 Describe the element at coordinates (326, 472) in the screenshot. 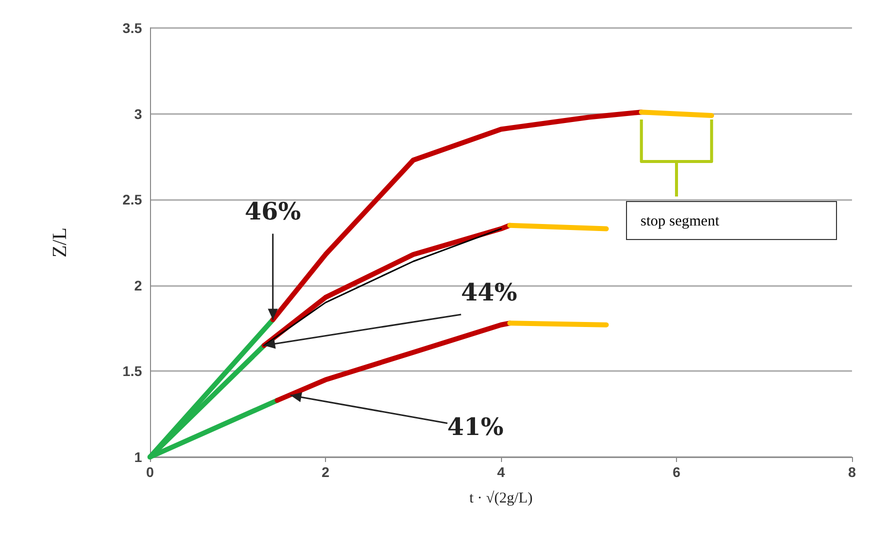

I see `x-tick-label: 2` at that location.